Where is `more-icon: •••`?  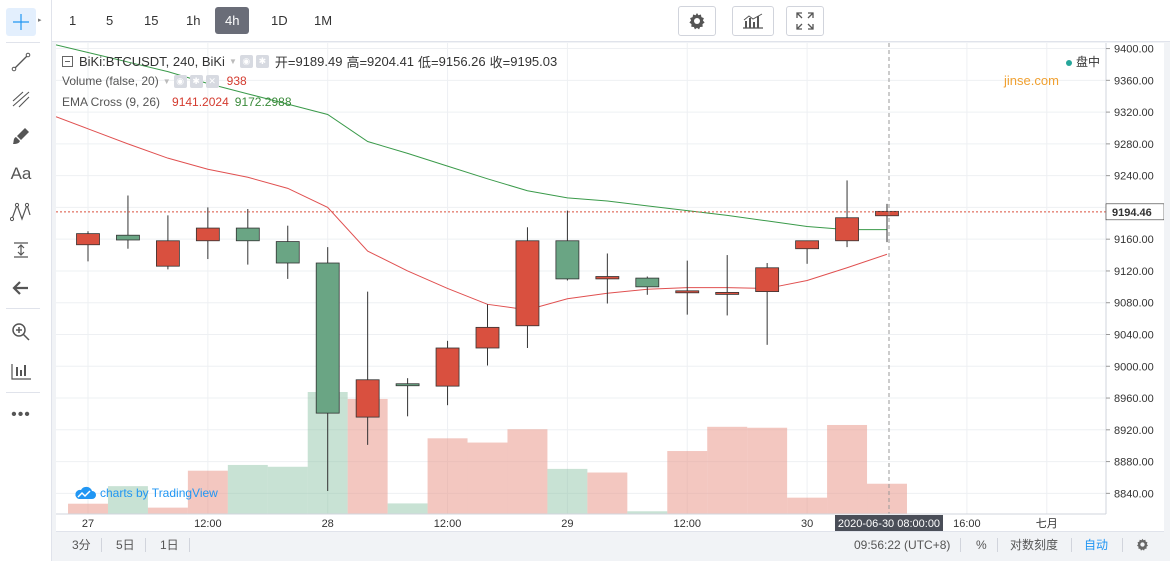 more-icon: ••• is located at coordinates (21, 414).